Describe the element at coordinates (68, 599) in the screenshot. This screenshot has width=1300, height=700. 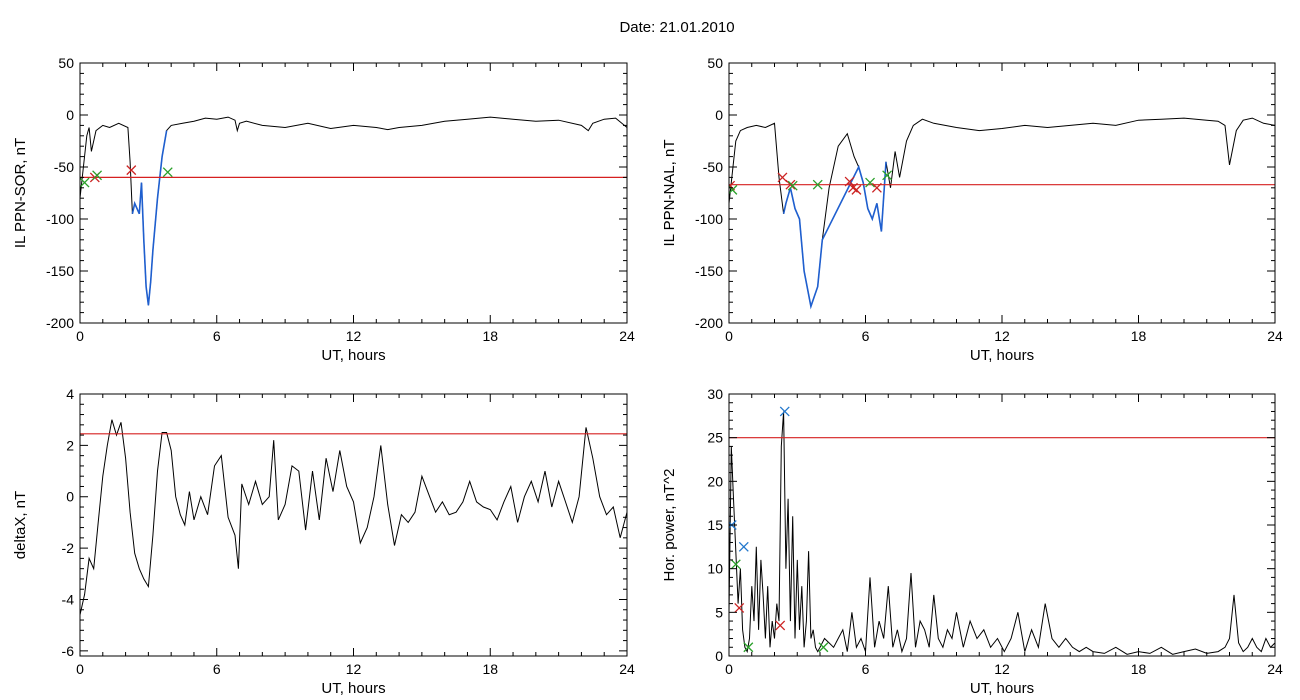
I see `y-tick-label: -4` at that location.